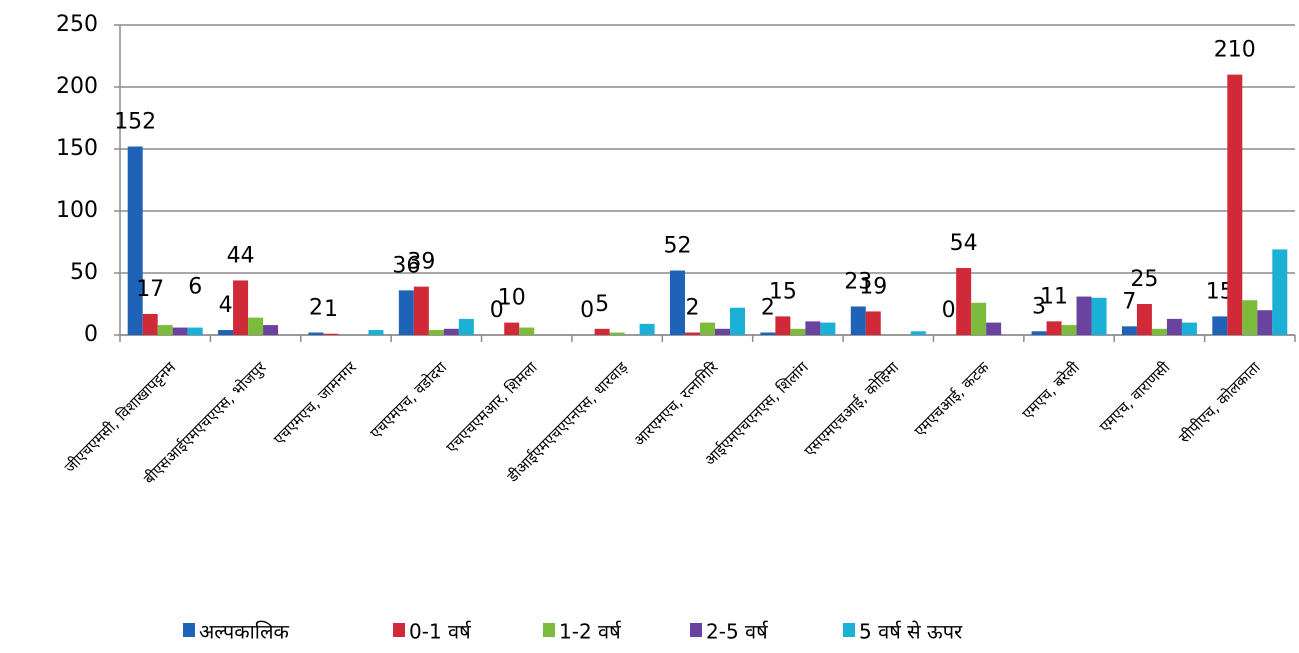 Image resolution: width=1299 pixels, height=653 pixels. What do you see at coordinates (331, 309) in the screenshot?
I see `data-label: 1` at bounding box center [331, 309].